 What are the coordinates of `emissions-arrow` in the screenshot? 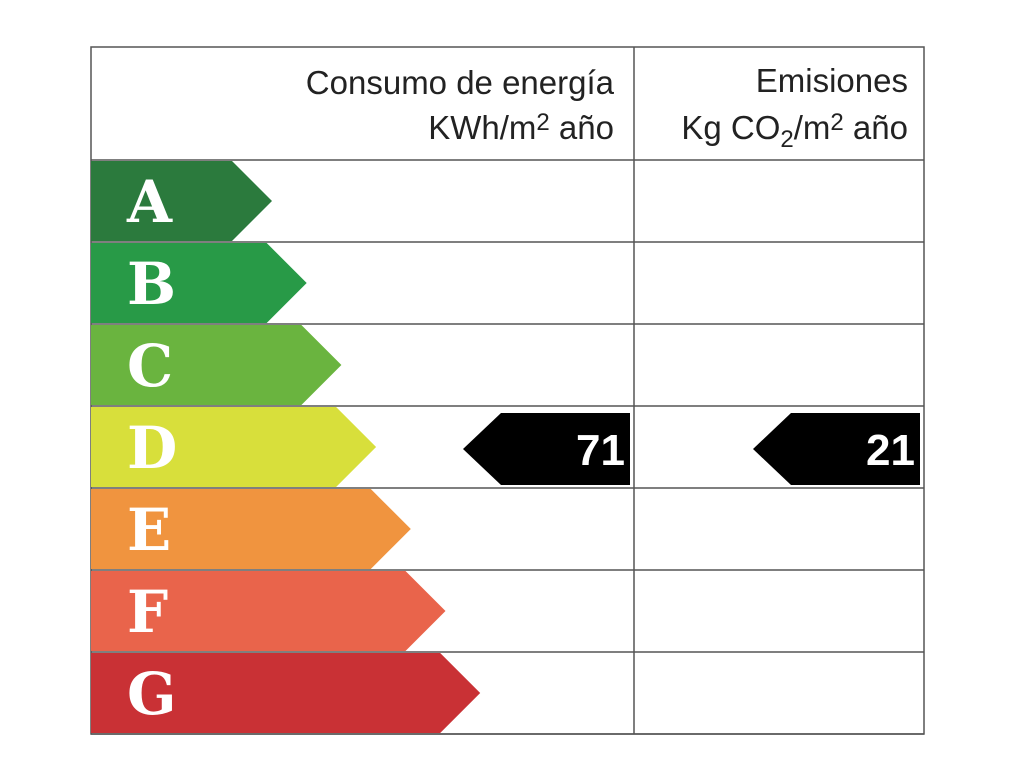 It's located at (836, 449).